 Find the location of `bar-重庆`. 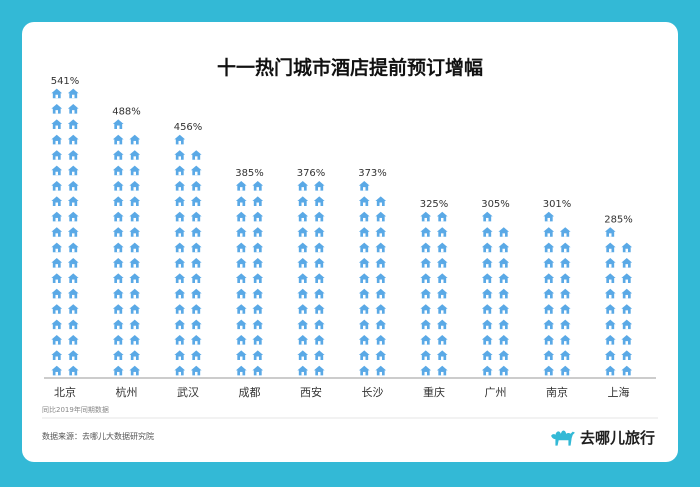

bar-重庆 is located at coordinates (434, 293).